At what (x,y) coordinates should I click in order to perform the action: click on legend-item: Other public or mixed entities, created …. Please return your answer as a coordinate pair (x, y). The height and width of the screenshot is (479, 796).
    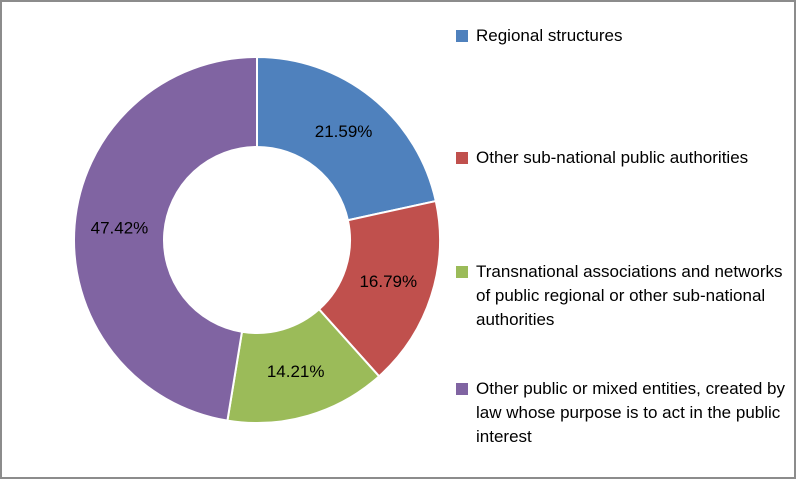
    Looking at the image, I should click on (621, 413).